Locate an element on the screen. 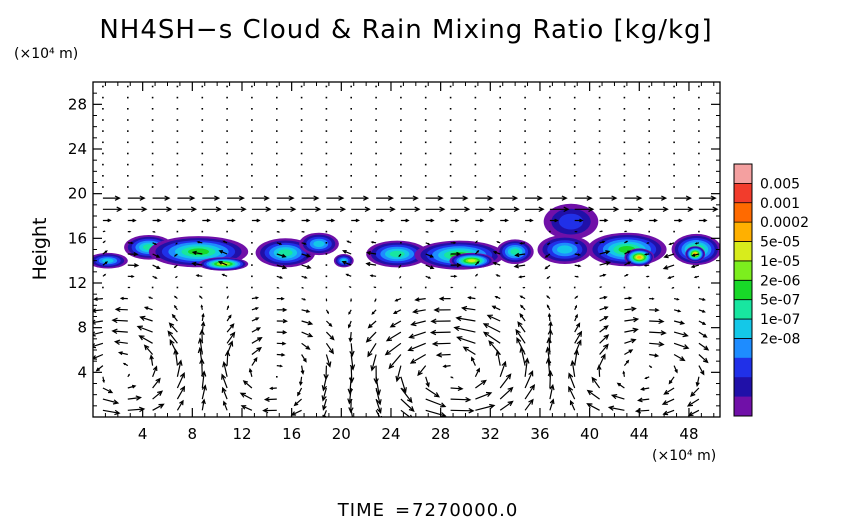 This screenshot has height=523, width=854. y-tick-label-1: 8 is located at coordinates (82, 328).